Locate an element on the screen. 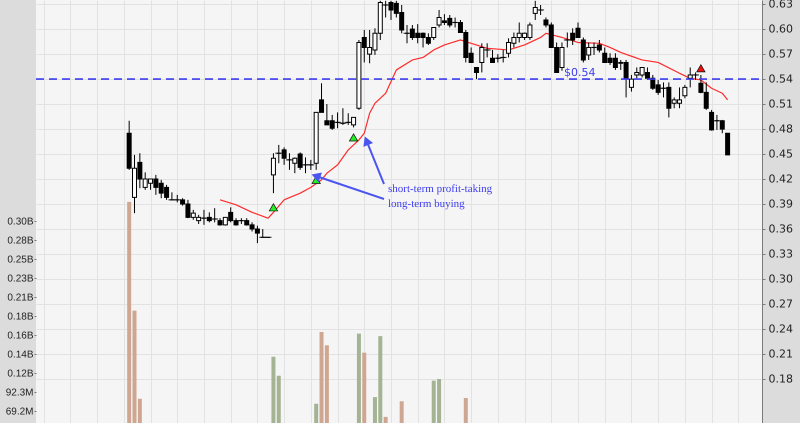 This screenshot has height=423, width=800. y-tick-label: 0.42 is located at coordinates (780, 179).